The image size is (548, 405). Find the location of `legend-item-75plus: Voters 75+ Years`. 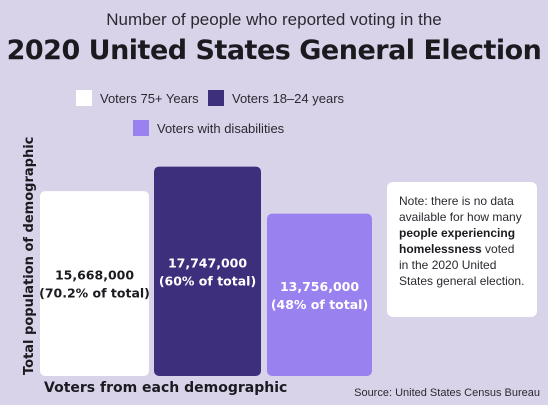

legend-item-75plus: Voters 75+ Years is located at coordinates (137, 98).